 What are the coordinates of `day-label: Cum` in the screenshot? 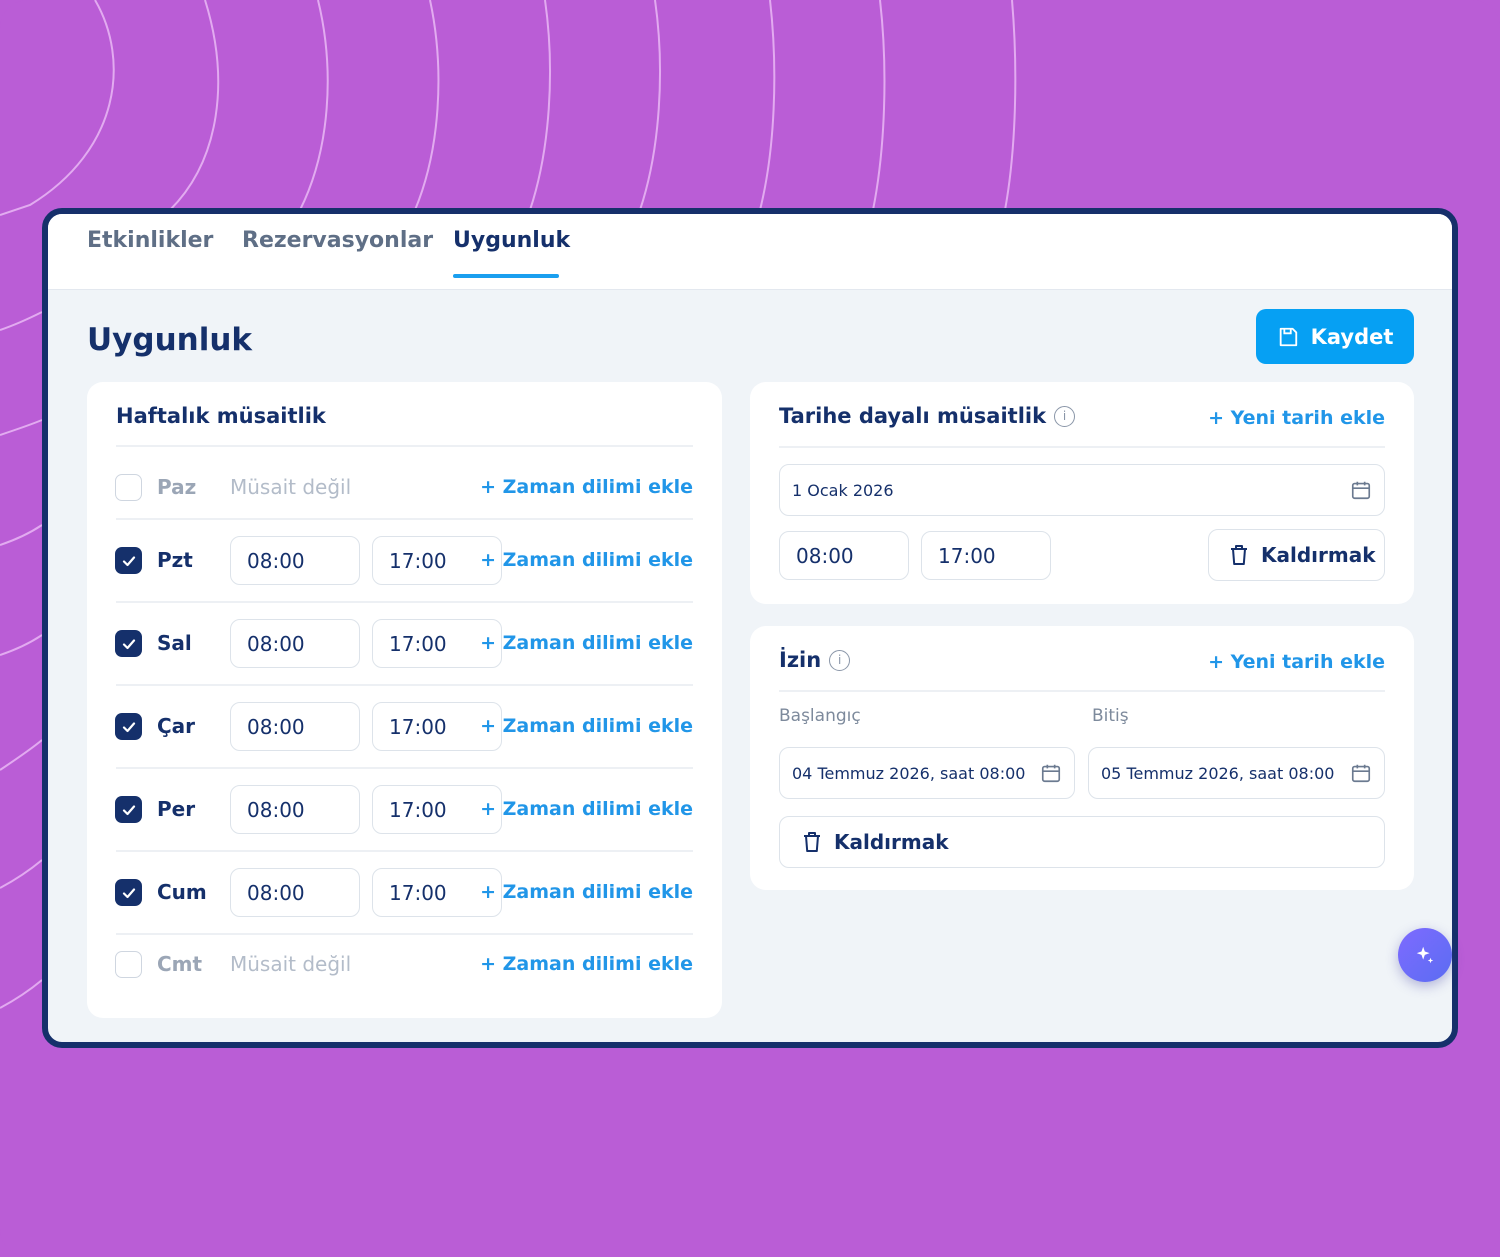 It's located at (182, 892).